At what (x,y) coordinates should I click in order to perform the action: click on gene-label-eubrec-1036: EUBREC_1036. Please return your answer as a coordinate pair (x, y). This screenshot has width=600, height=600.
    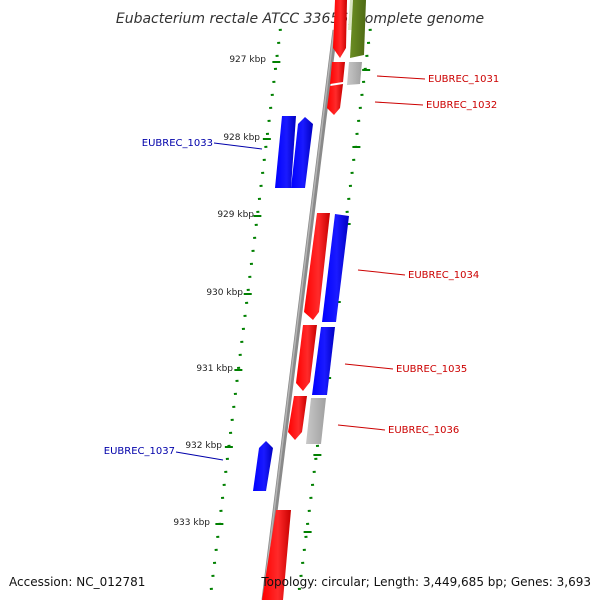
    Looking at the image, I should click on (423, 430).